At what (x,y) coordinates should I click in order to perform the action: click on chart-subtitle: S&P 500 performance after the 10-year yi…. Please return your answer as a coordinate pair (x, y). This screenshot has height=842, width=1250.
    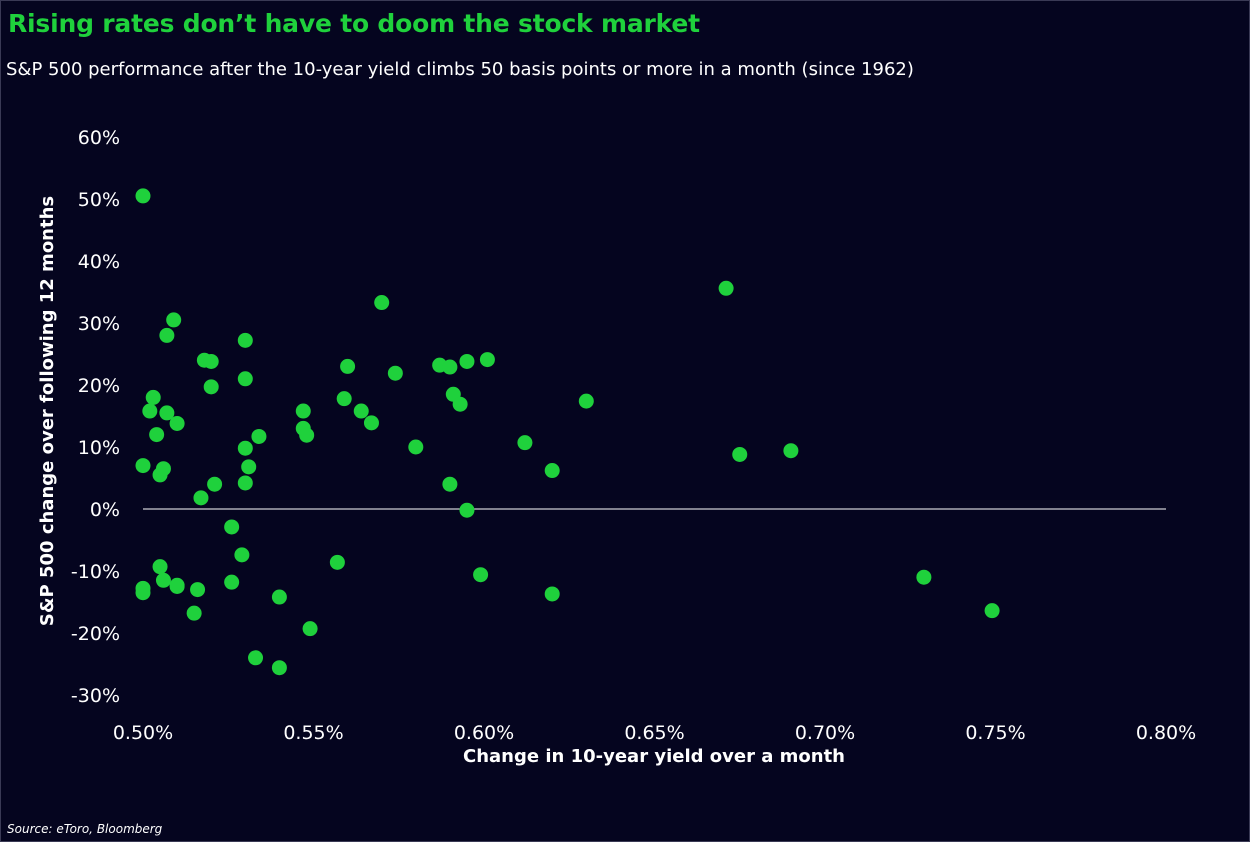
    Looking at the image, I should click on (460, 69).